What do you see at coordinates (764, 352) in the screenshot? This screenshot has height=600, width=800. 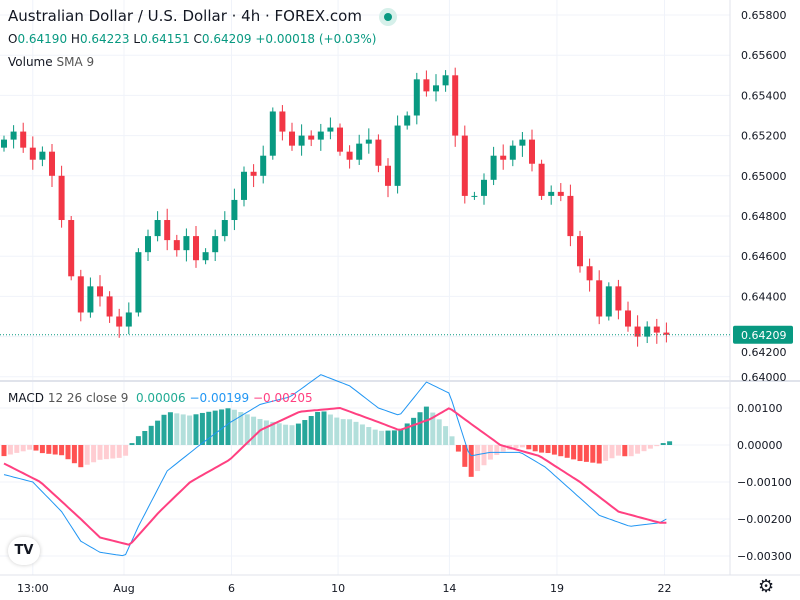 I see `price-tick-label: 0.64200` at bounding box center [764, 352].